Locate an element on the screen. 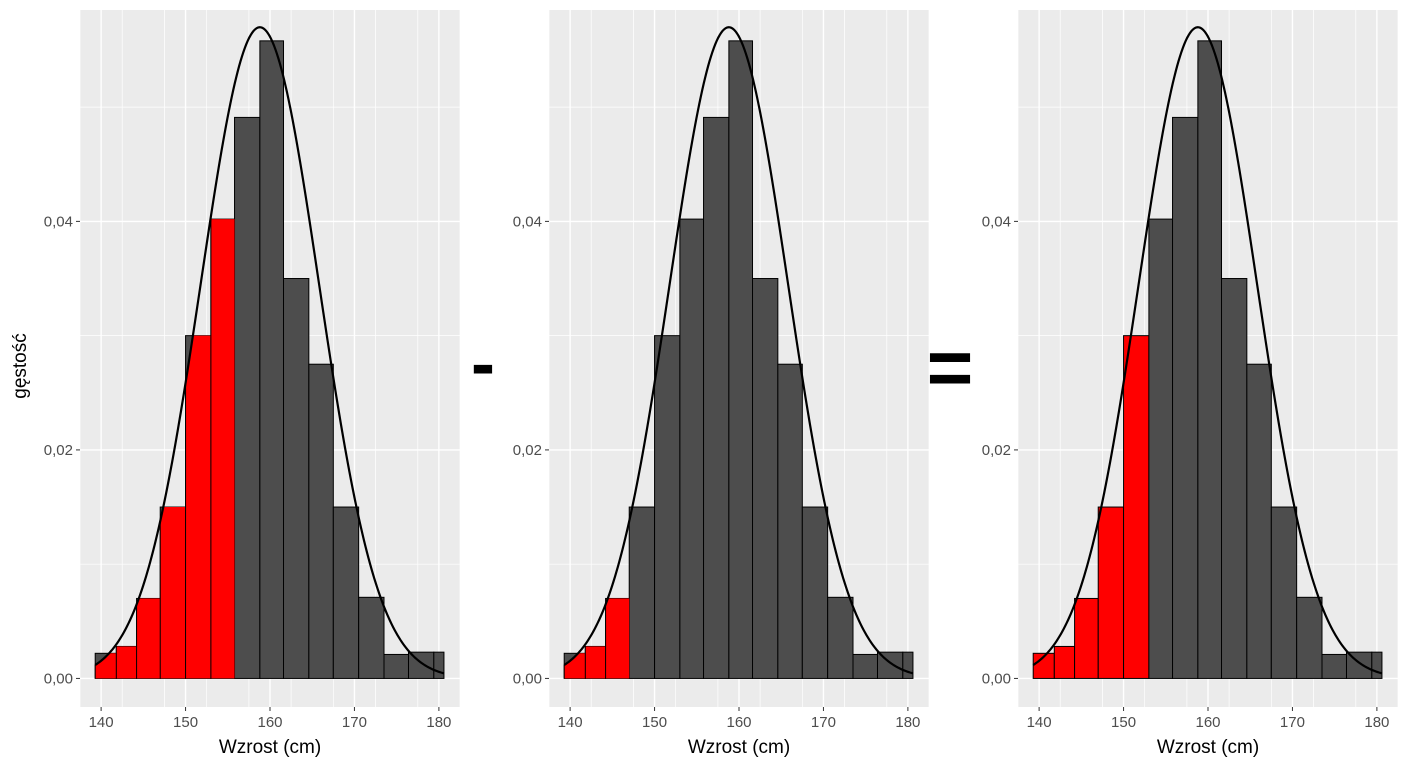  minus-sign: - is located at coordinates (483, 364).